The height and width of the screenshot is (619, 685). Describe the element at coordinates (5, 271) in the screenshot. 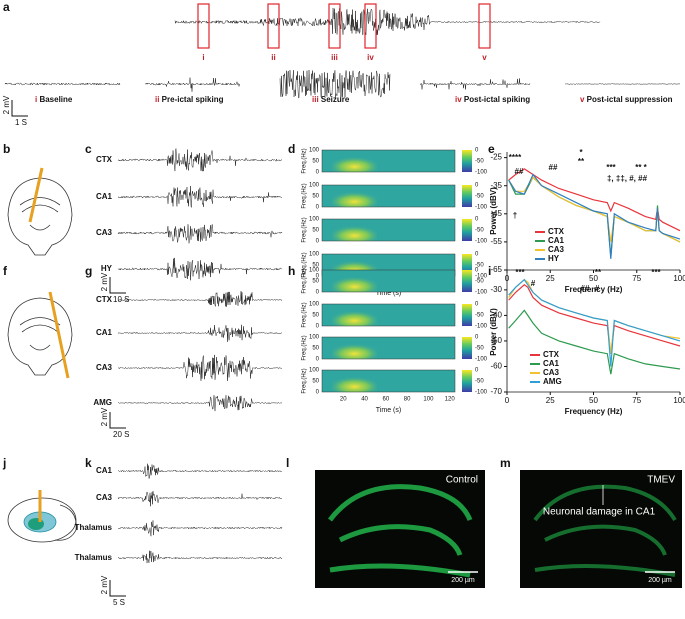

I see `panel-label: f` at that location.